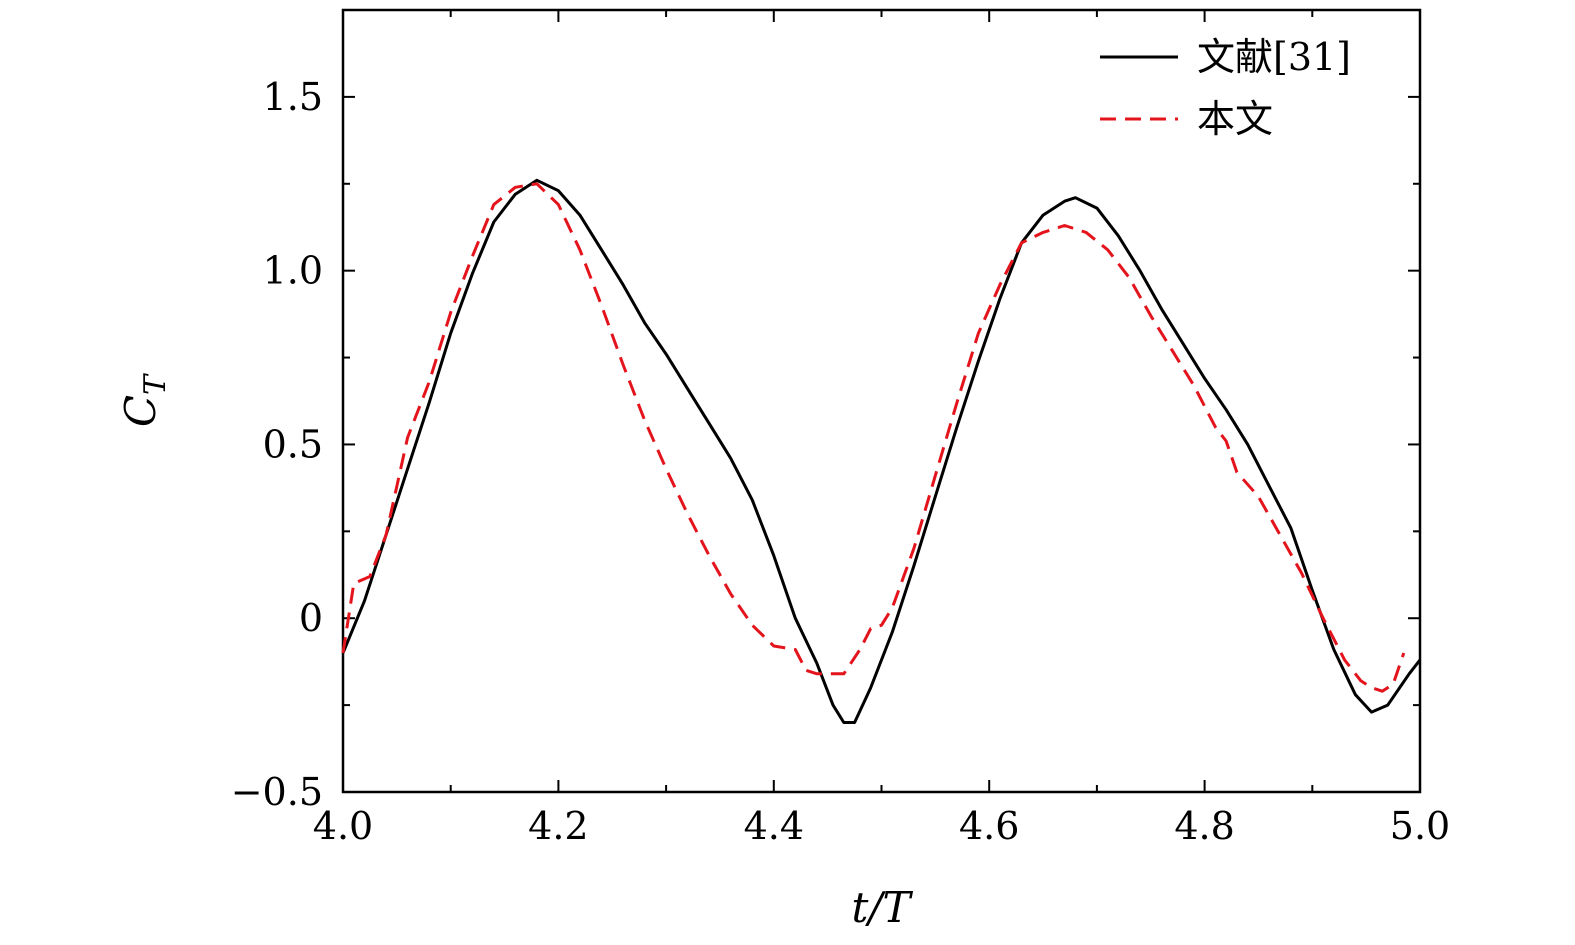 Image resolution: width=1575 pixels, height=945 pixels. Describe the element at coordinates (882, 907) in the screenshot. I see `x-axis-label: t/T` at that location.